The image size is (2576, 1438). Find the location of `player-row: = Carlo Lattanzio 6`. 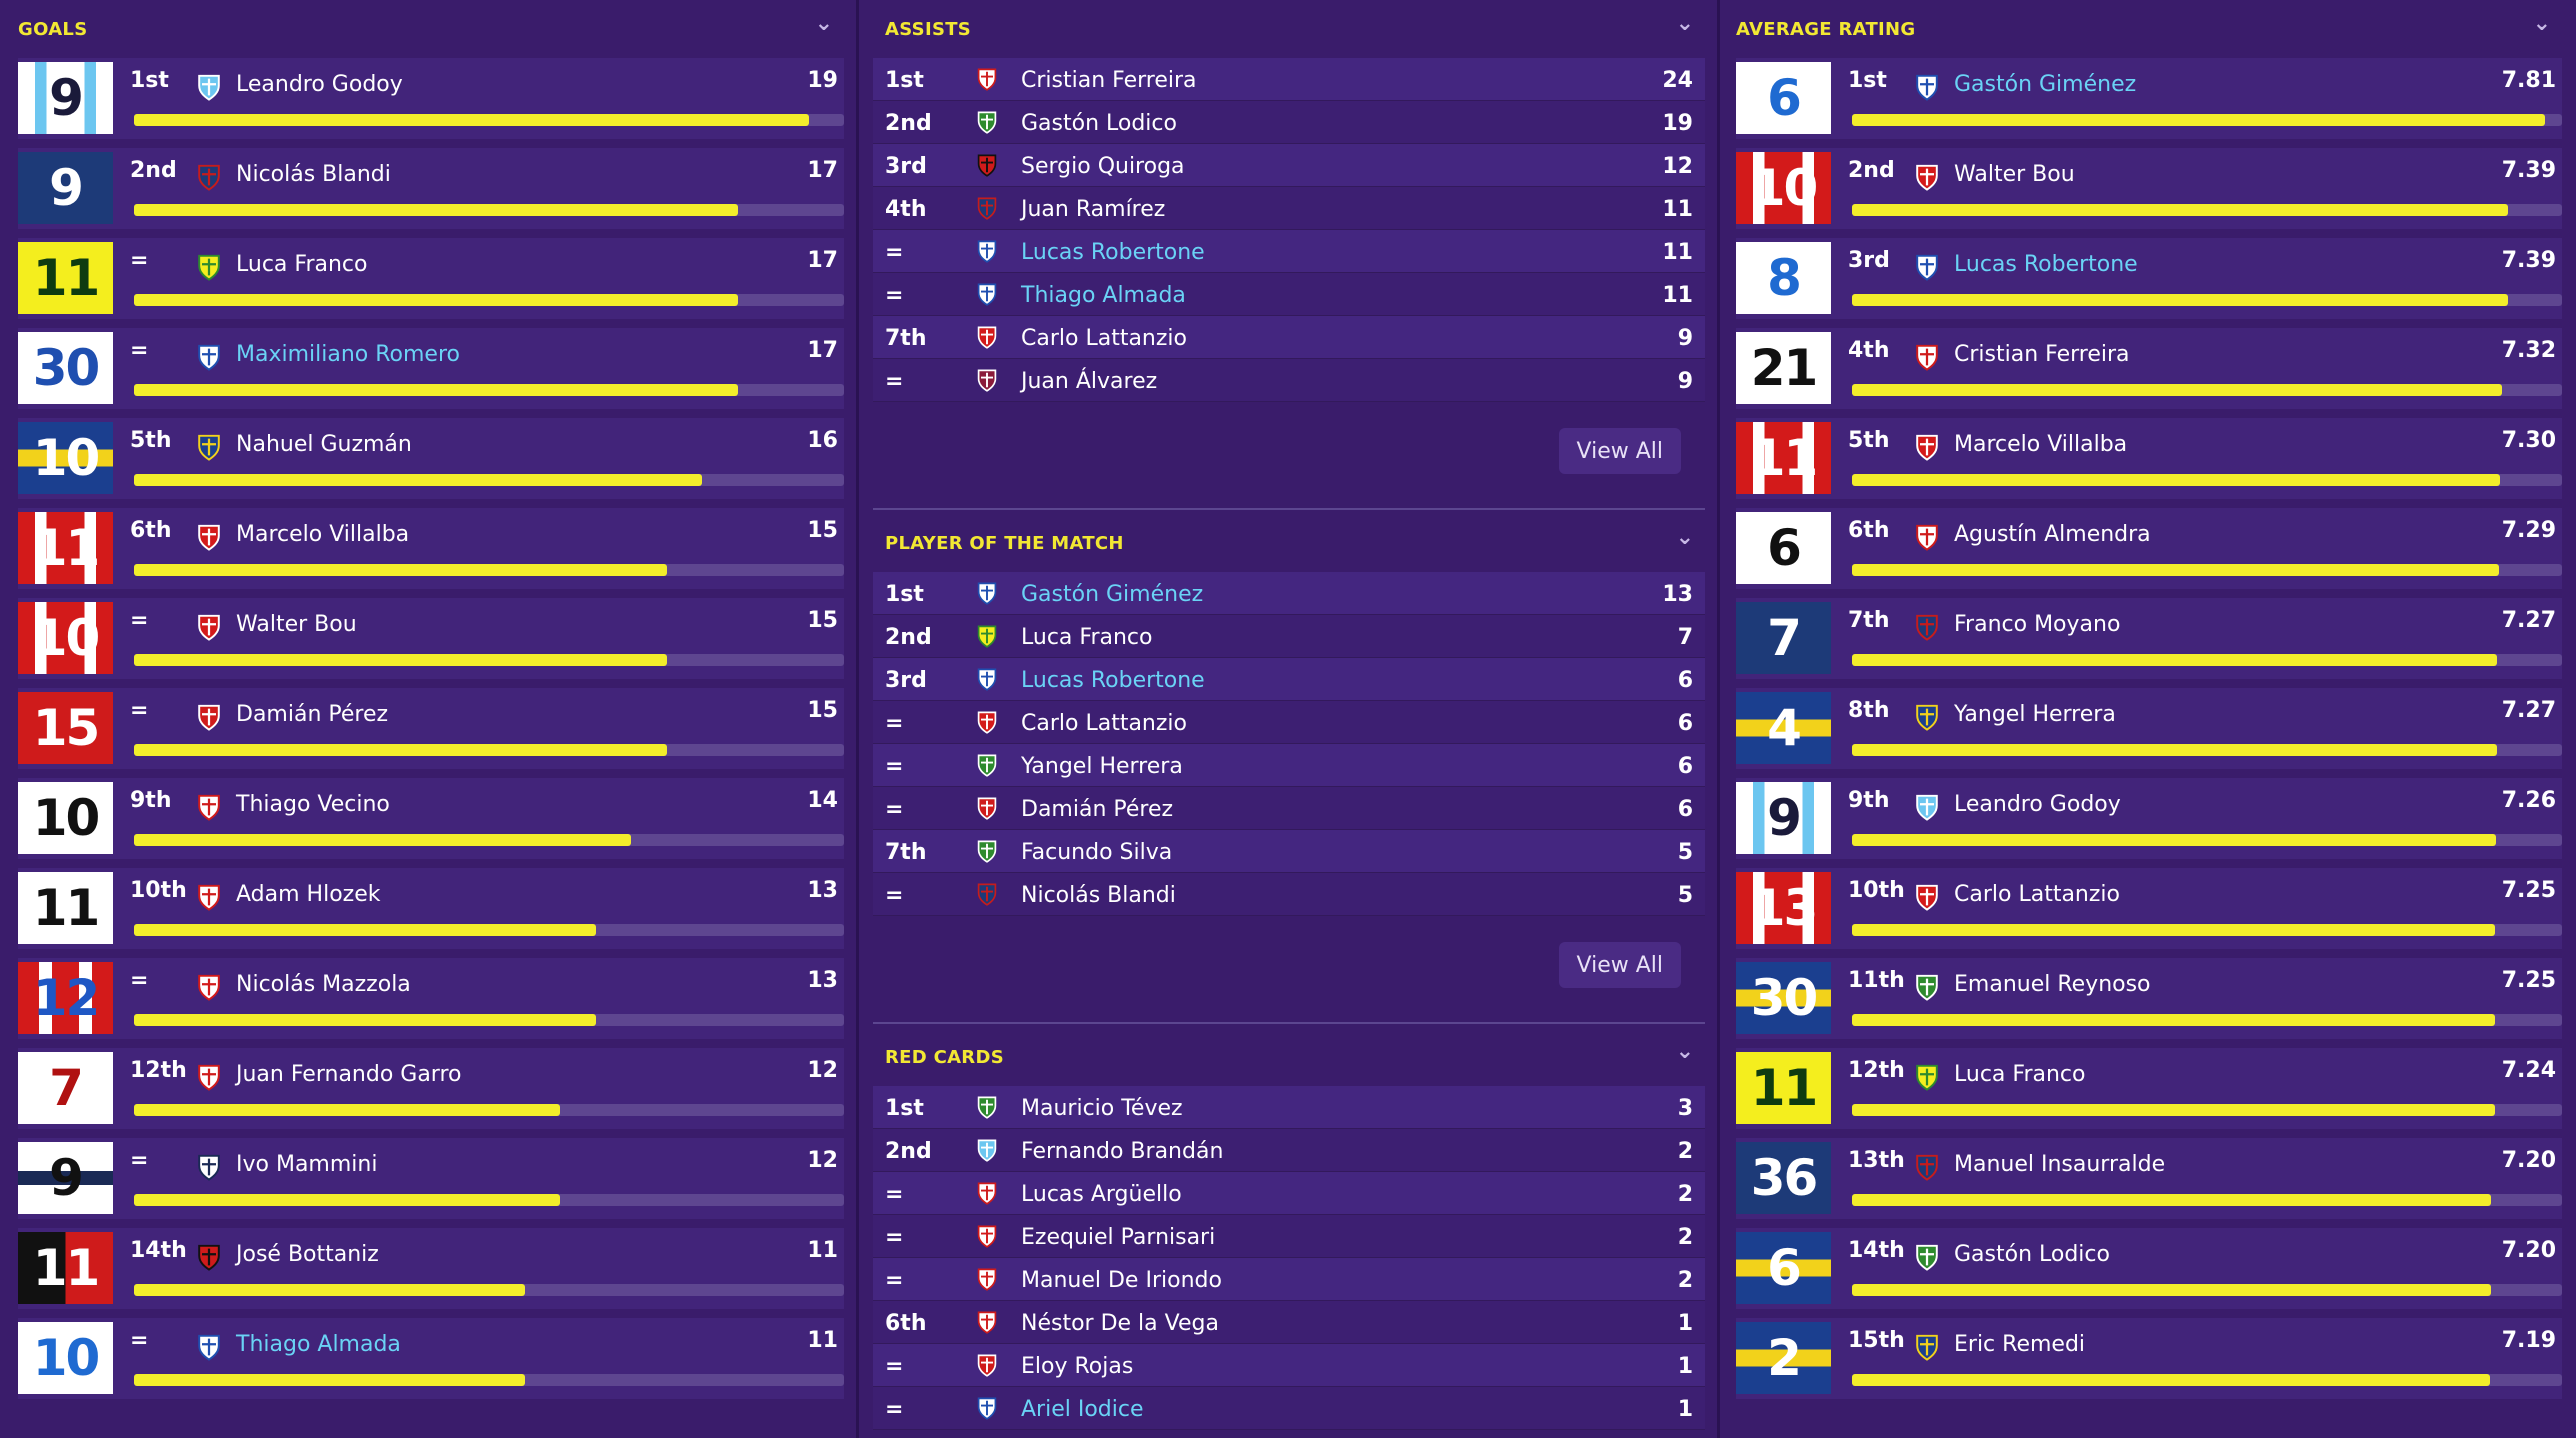

player-row: = Carlo Lattanzio 6 is located at coordinates (1289, 722).